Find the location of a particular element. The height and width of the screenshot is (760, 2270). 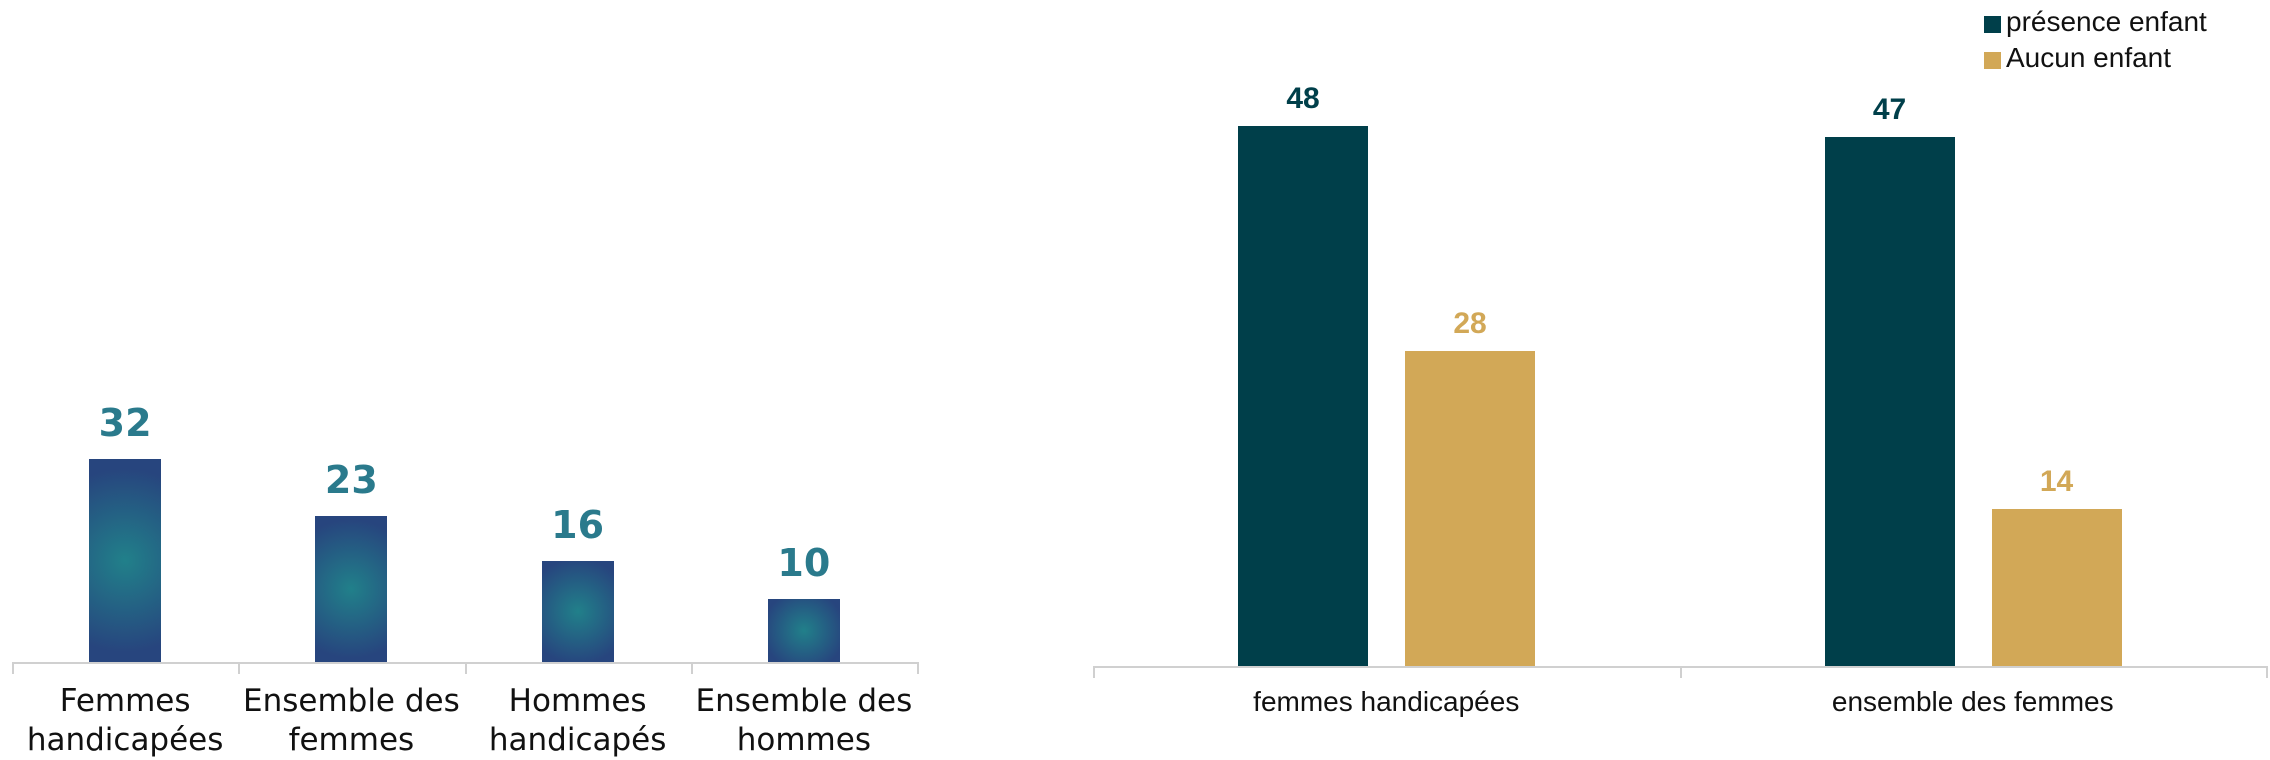

x-tick-label: Ensemble des hommes is located at coordinates (804, 720).